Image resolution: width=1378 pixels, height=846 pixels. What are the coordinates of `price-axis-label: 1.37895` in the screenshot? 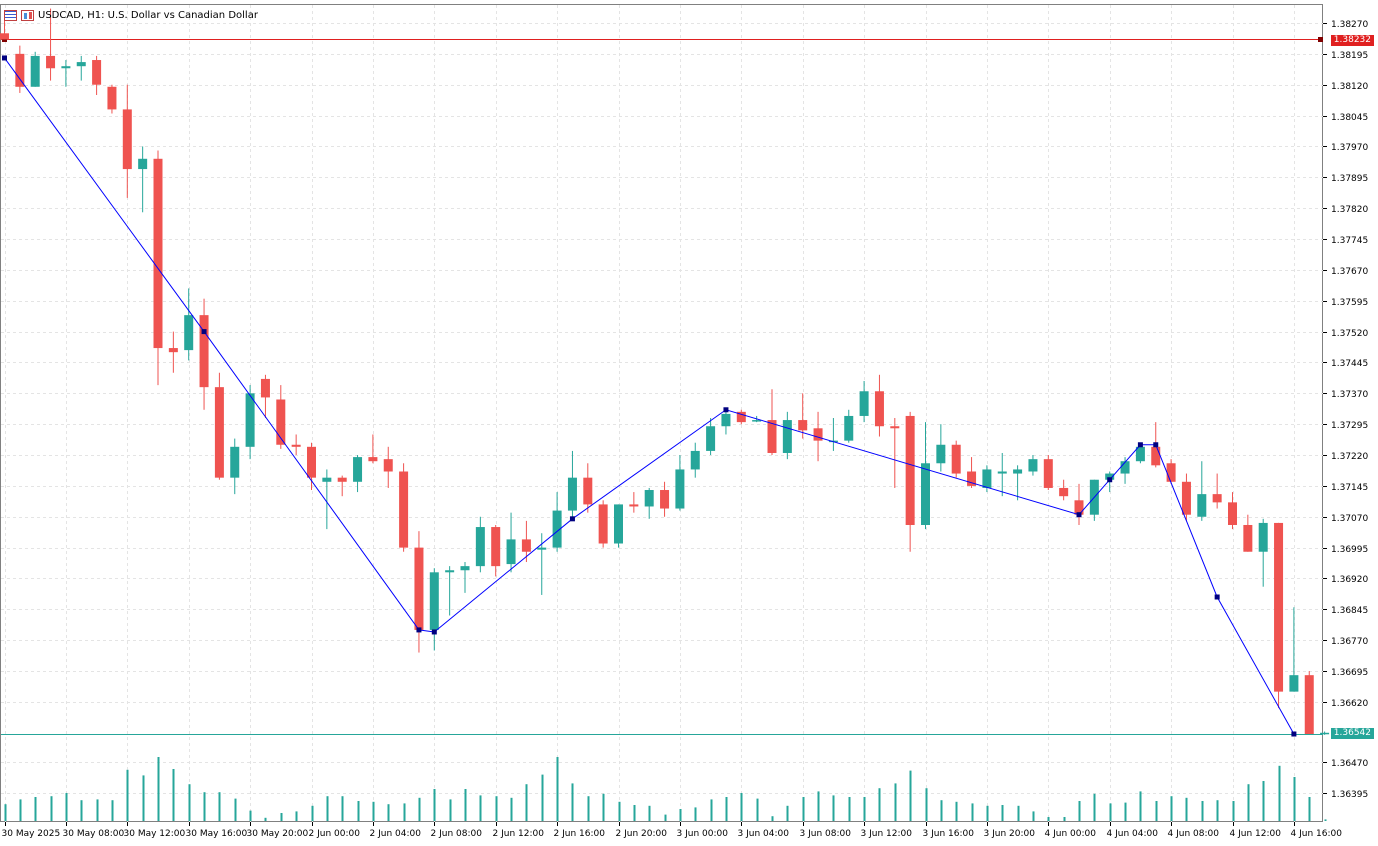 It's located at (1349, 179).